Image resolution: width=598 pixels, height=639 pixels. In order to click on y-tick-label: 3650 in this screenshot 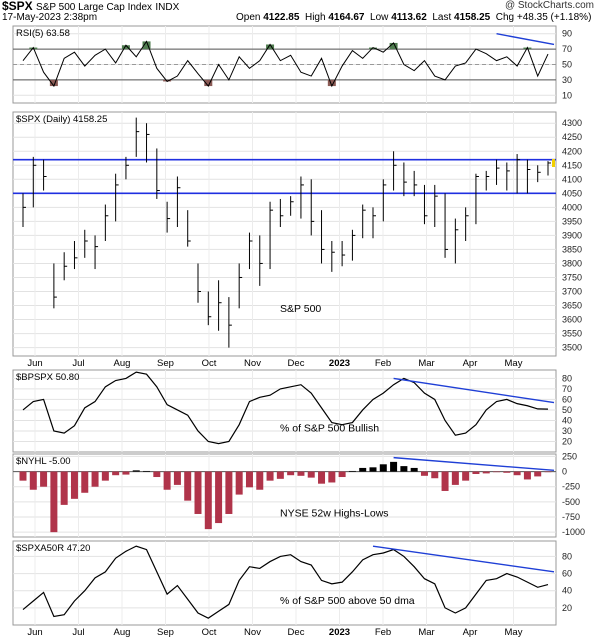, I will do `click(572, 306)`.